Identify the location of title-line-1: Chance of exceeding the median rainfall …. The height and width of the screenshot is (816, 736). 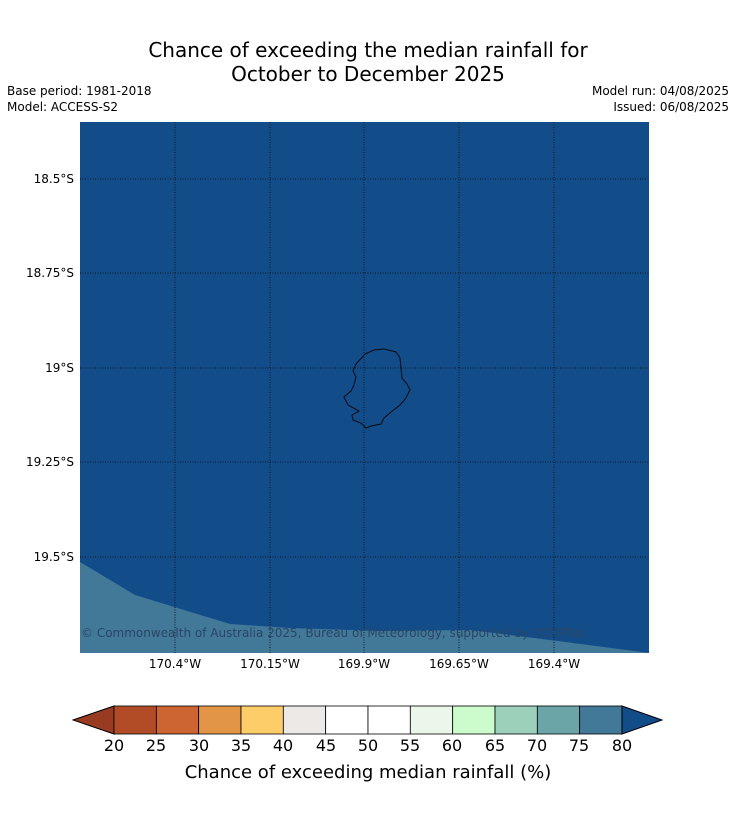
(368, 50).